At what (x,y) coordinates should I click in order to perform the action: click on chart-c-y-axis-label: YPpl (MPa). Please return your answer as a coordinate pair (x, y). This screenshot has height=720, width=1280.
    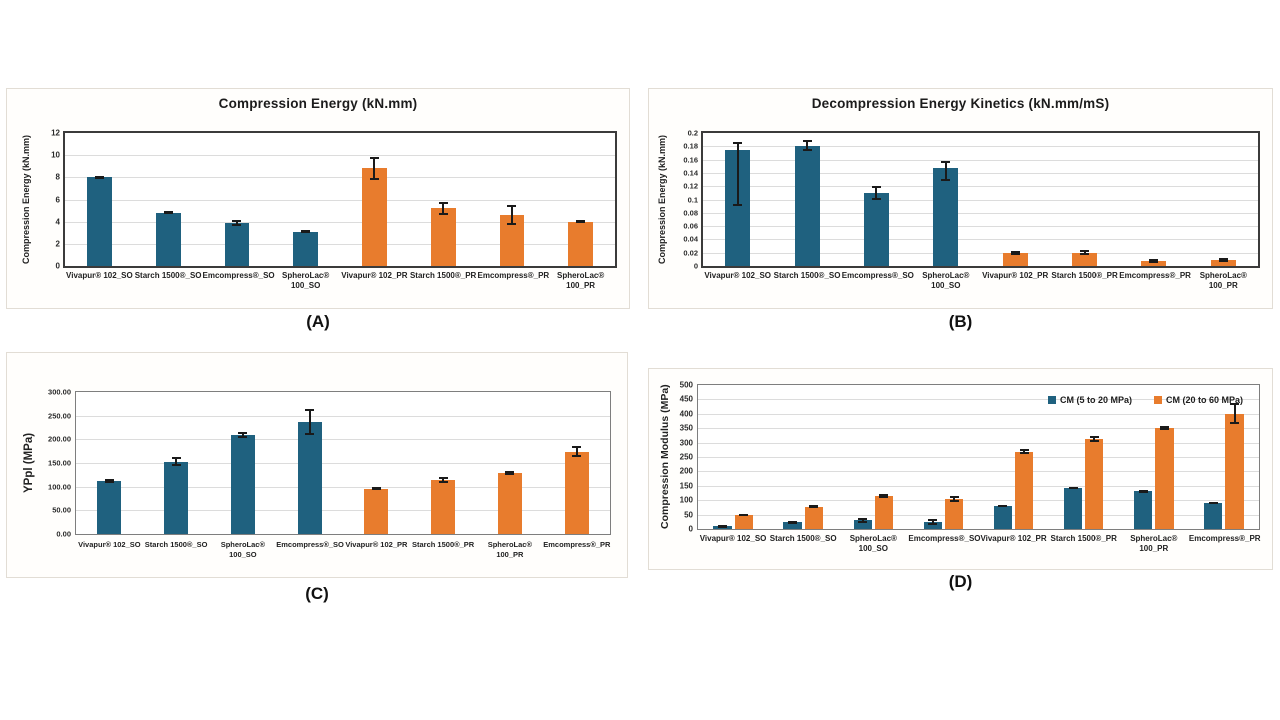
    Looking at the image, I should click on (29, 463).